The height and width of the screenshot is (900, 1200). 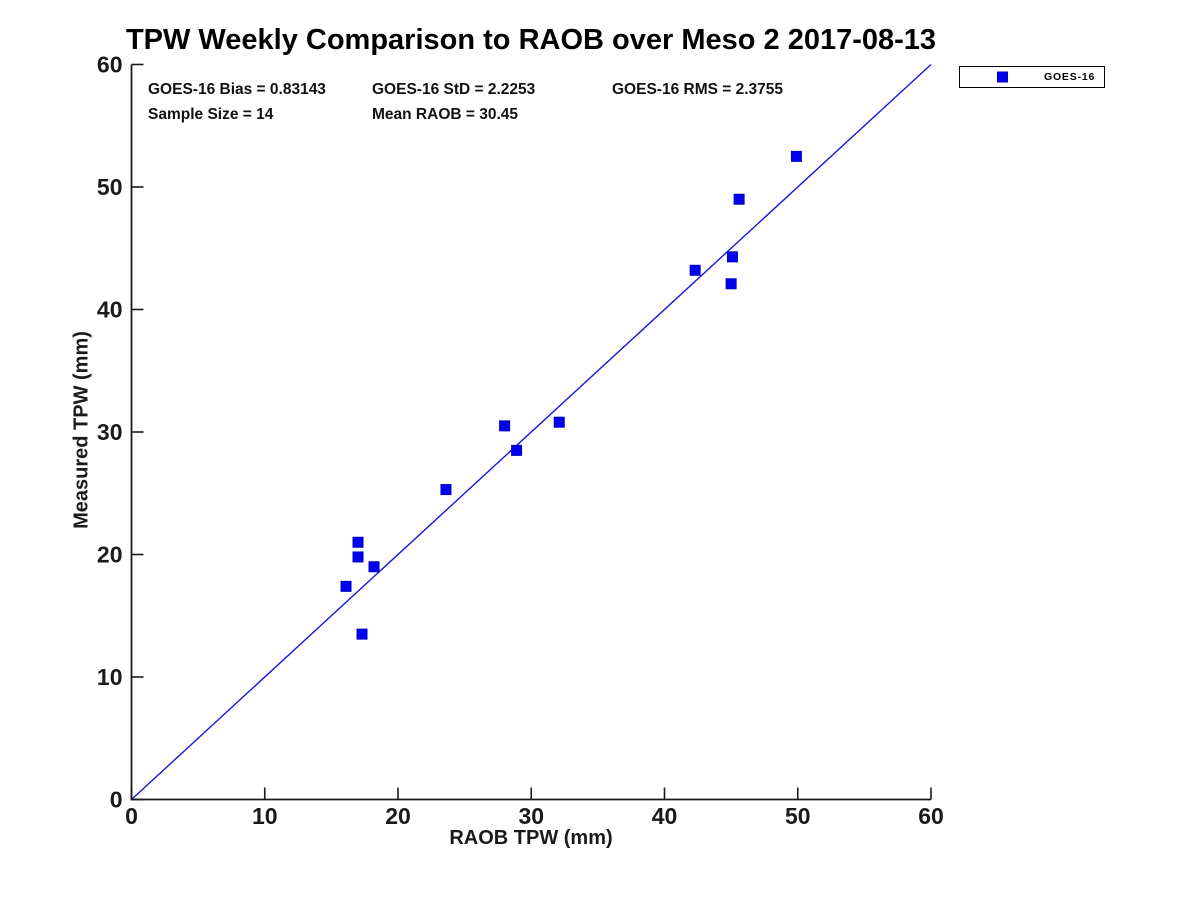 I want to click on stat-sample-size: Sample Size = 14, so click(x=211, y=114).